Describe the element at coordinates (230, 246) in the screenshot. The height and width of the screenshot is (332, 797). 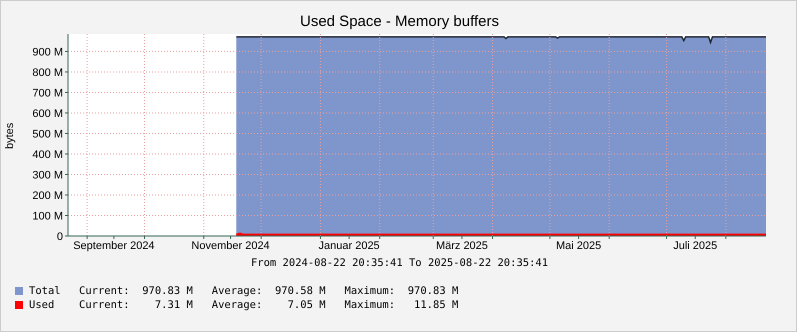
I see `x-tick-label: November 2024` at that location.